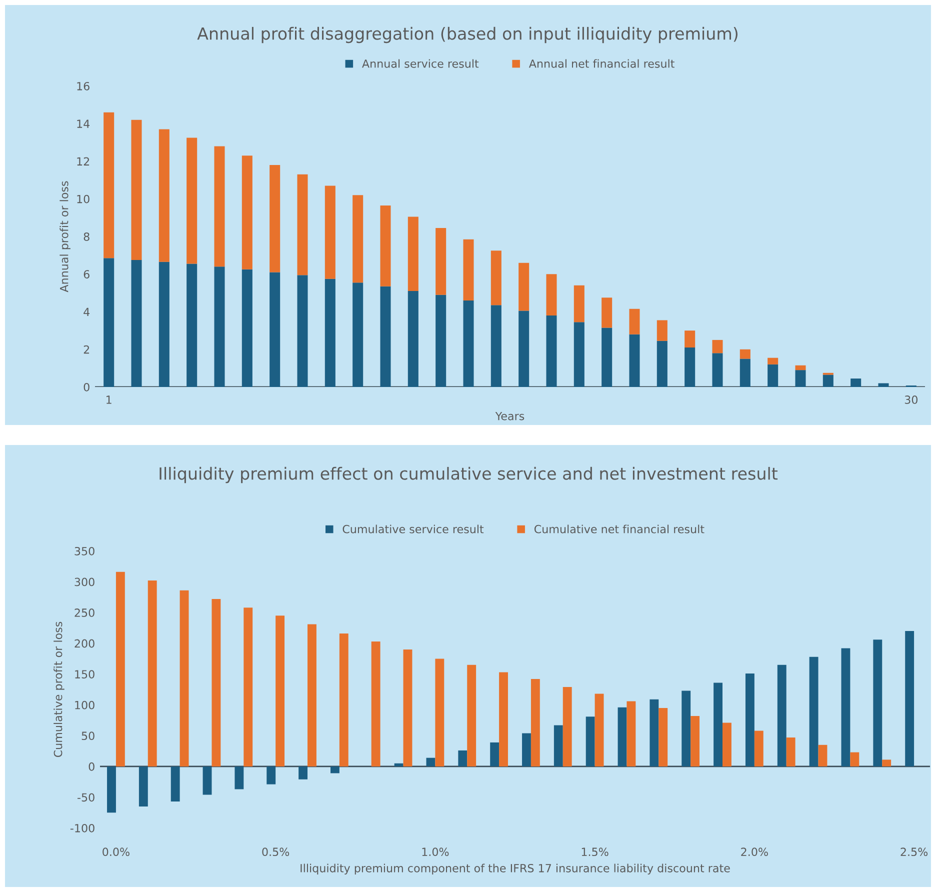 Image resolution: width=936 pixels, height=892 pixels. Describe the element at coordinates (84, 705) in the screenshot. I see `y-tick-label: 100` at that location.